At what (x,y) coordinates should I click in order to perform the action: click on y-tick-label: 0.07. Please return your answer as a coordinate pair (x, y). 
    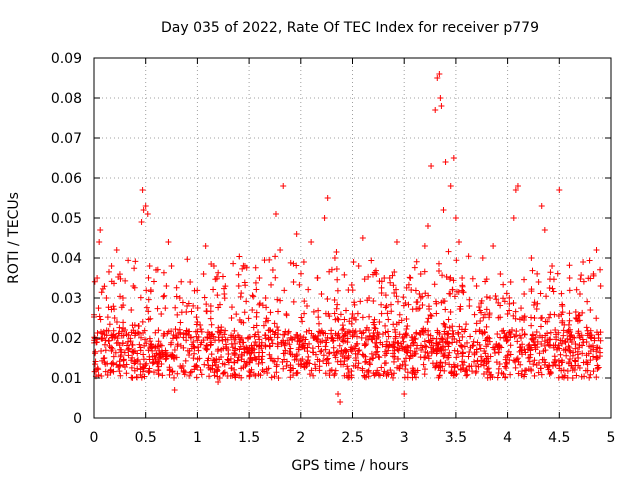
    Looking at the image, I should click on (66, 139).